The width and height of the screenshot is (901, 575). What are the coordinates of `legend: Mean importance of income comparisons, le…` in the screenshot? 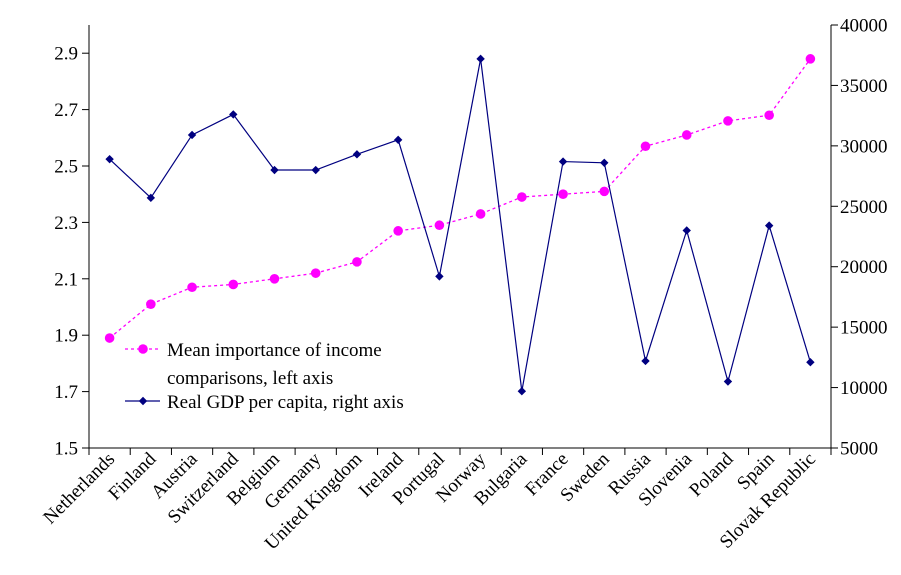 It's located at (264, 376).